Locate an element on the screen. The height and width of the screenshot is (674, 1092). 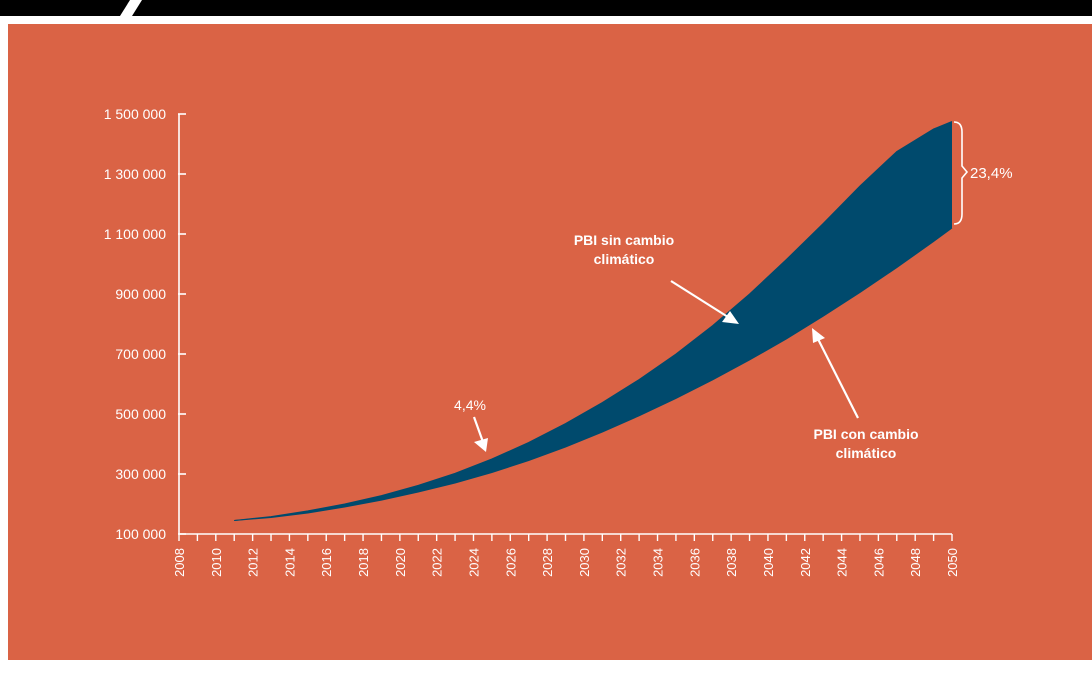
top-notch-shape is located at coordinates (131, 8).